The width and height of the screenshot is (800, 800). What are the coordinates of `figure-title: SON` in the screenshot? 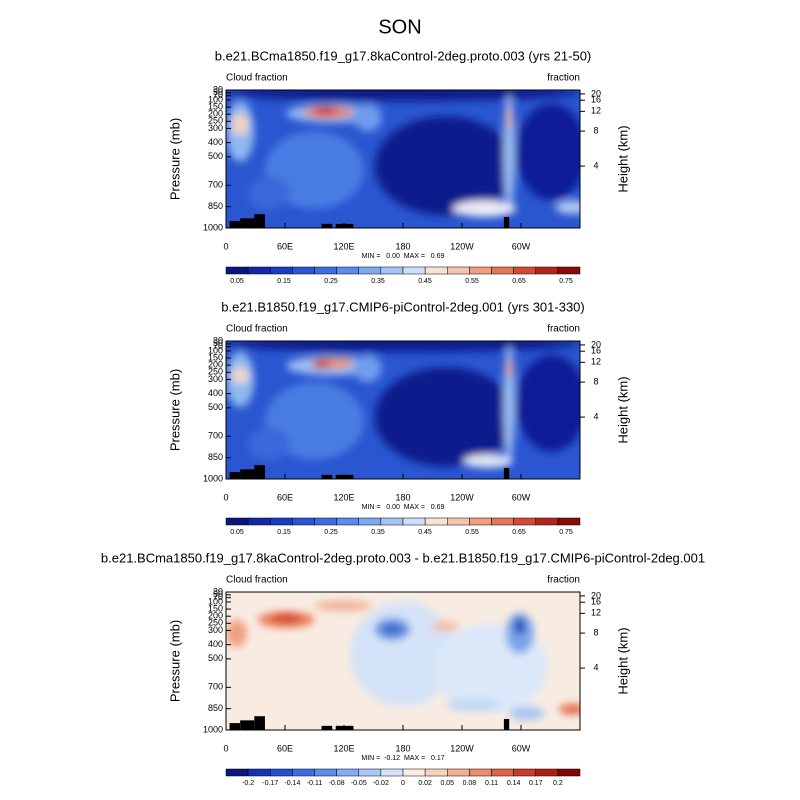 It's located at (399, 27).